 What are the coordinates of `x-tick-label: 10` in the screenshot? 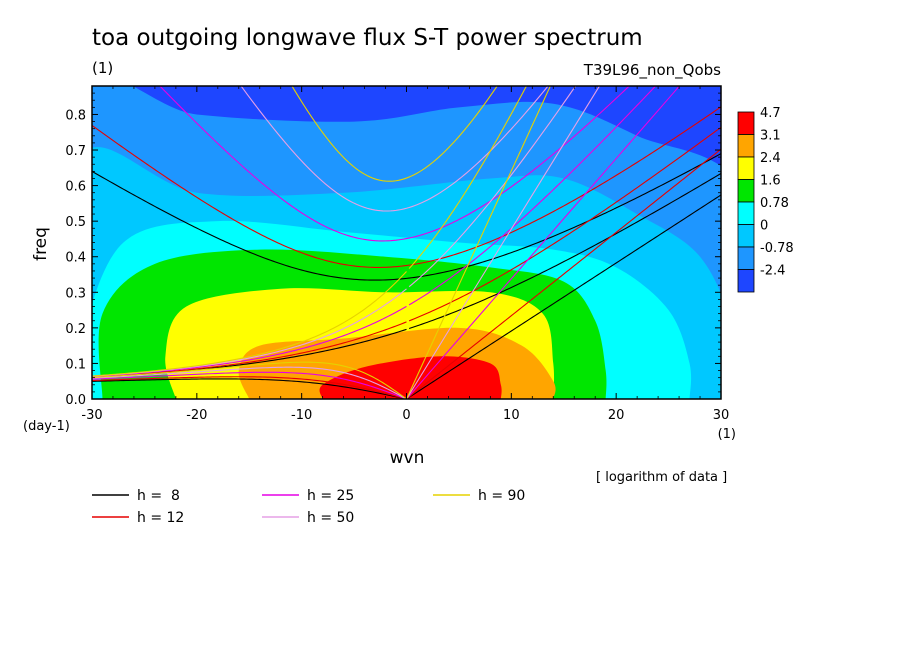 It's located at (511, 415).